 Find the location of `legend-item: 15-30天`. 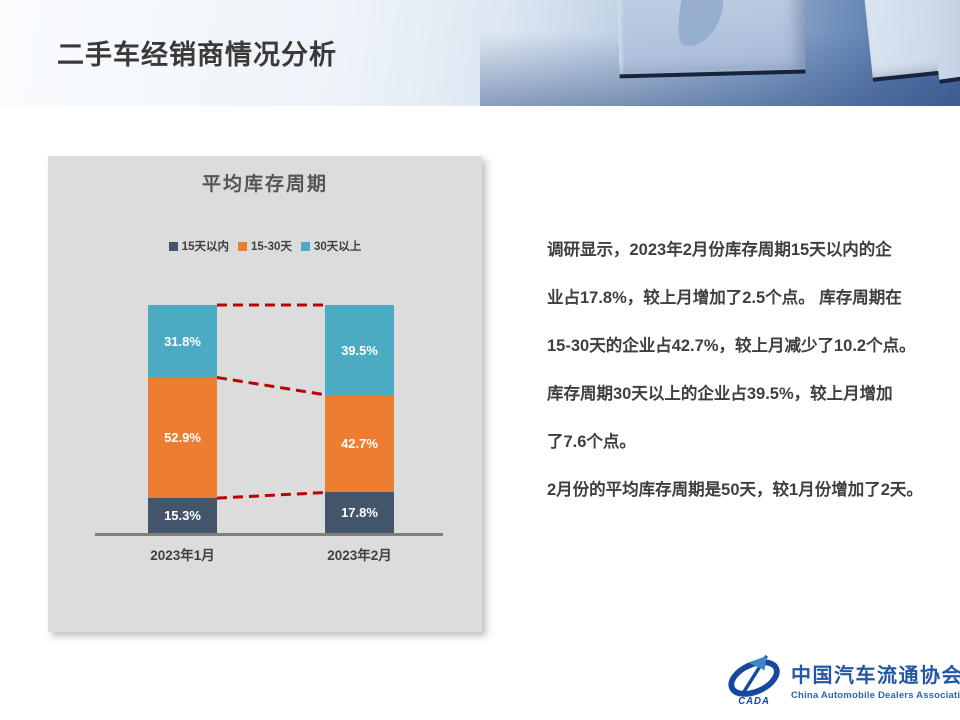

legend-item: 15-30天 is located at coordinates (265, 246).